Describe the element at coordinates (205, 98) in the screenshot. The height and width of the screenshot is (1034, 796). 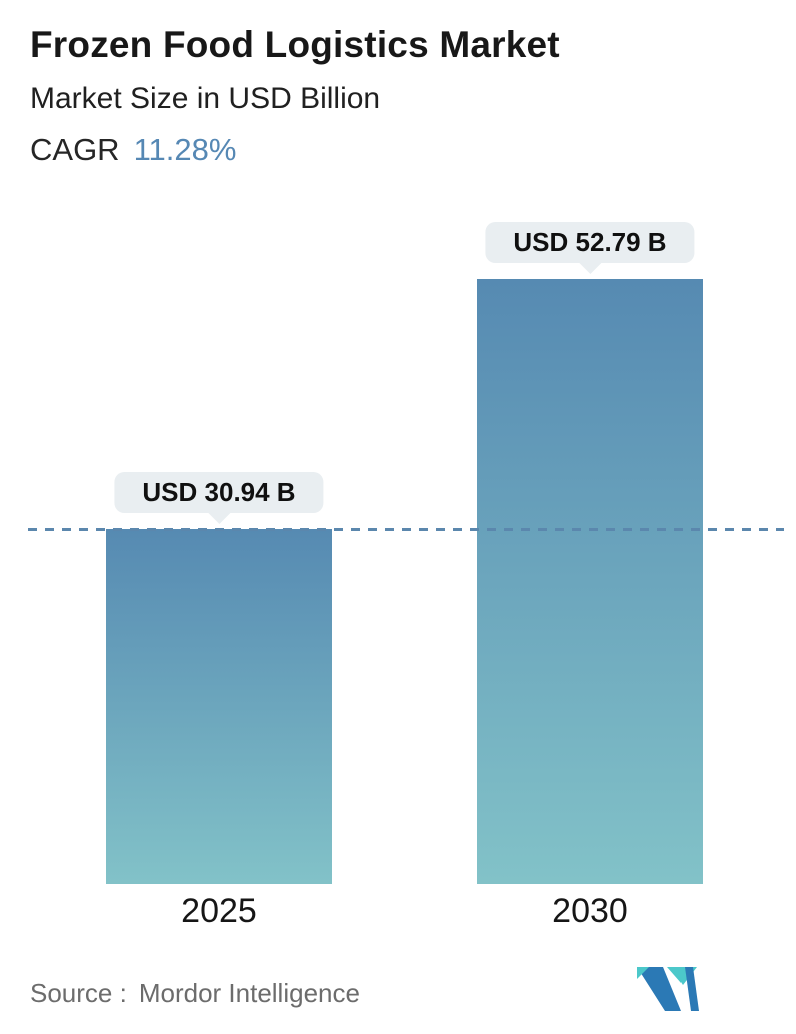
I see `page-subtitle: Market Size in USD Billion` at that location.